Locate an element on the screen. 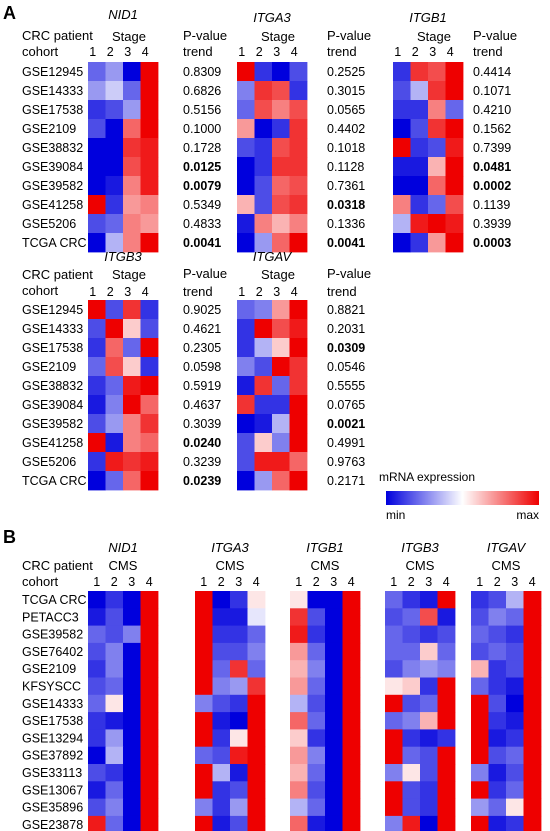 The image size is (550, 831). panel-a-row-header-2b: cohort is located at coordinates (40, 290).